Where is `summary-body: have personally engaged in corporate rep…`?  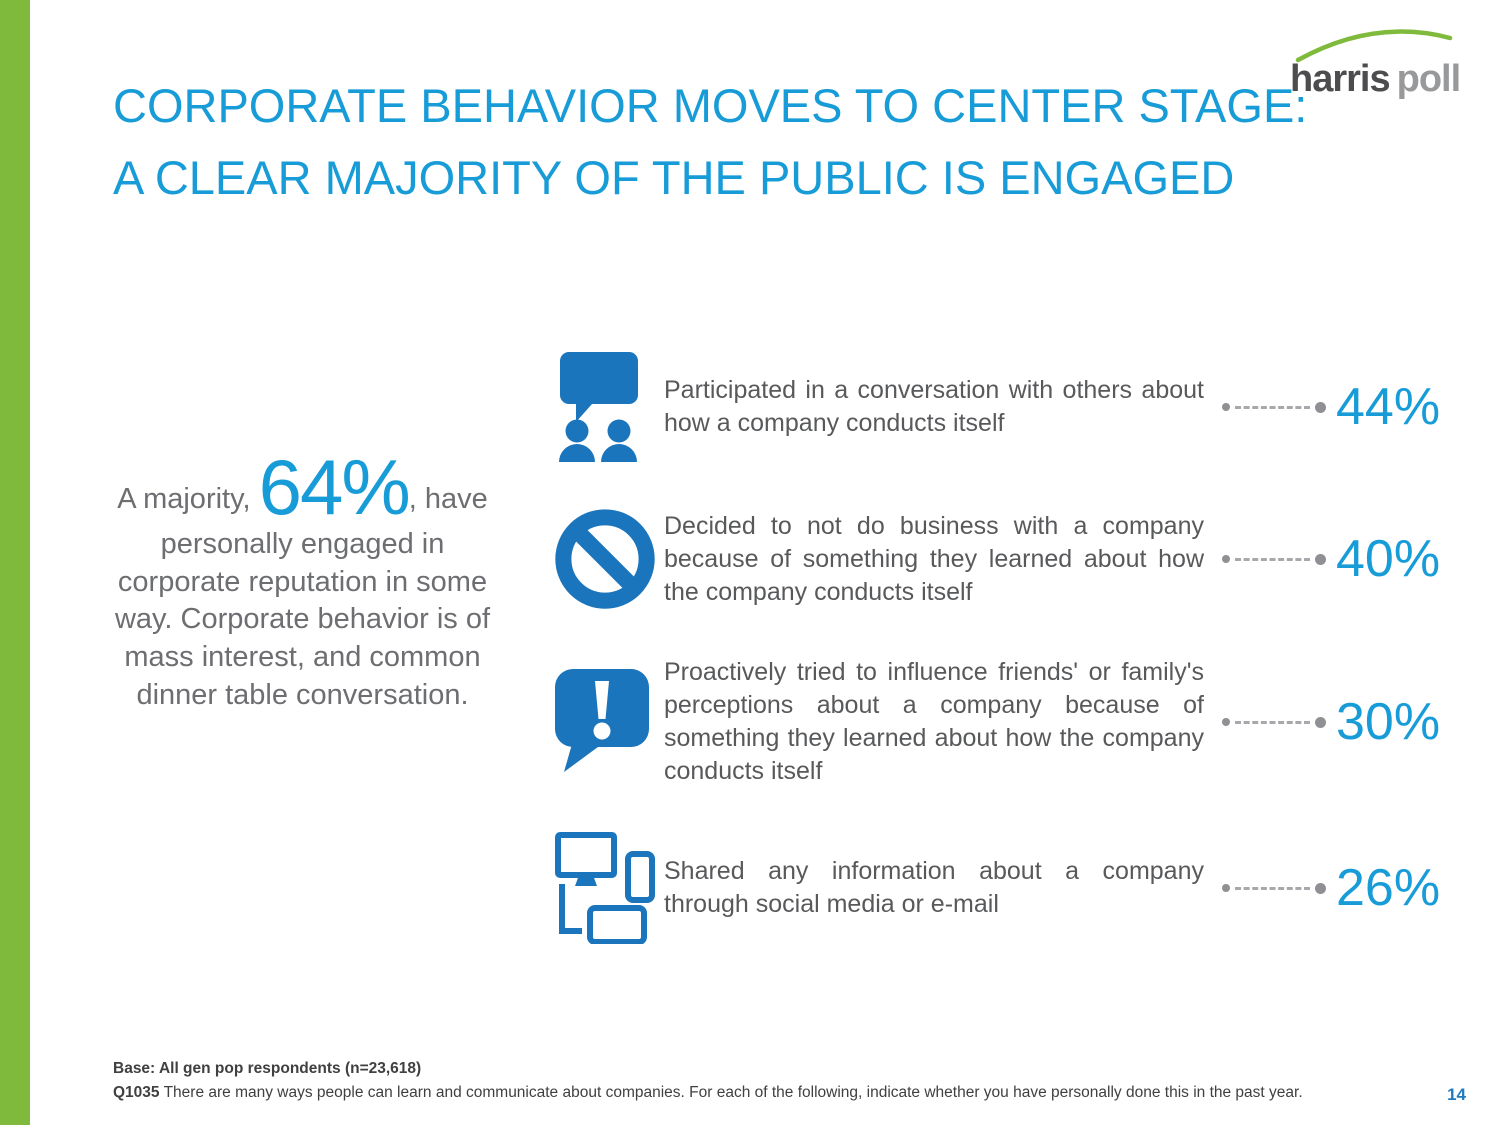 summary-body: have personally engaged in corporate rep… is located at coordinates (302, 597).